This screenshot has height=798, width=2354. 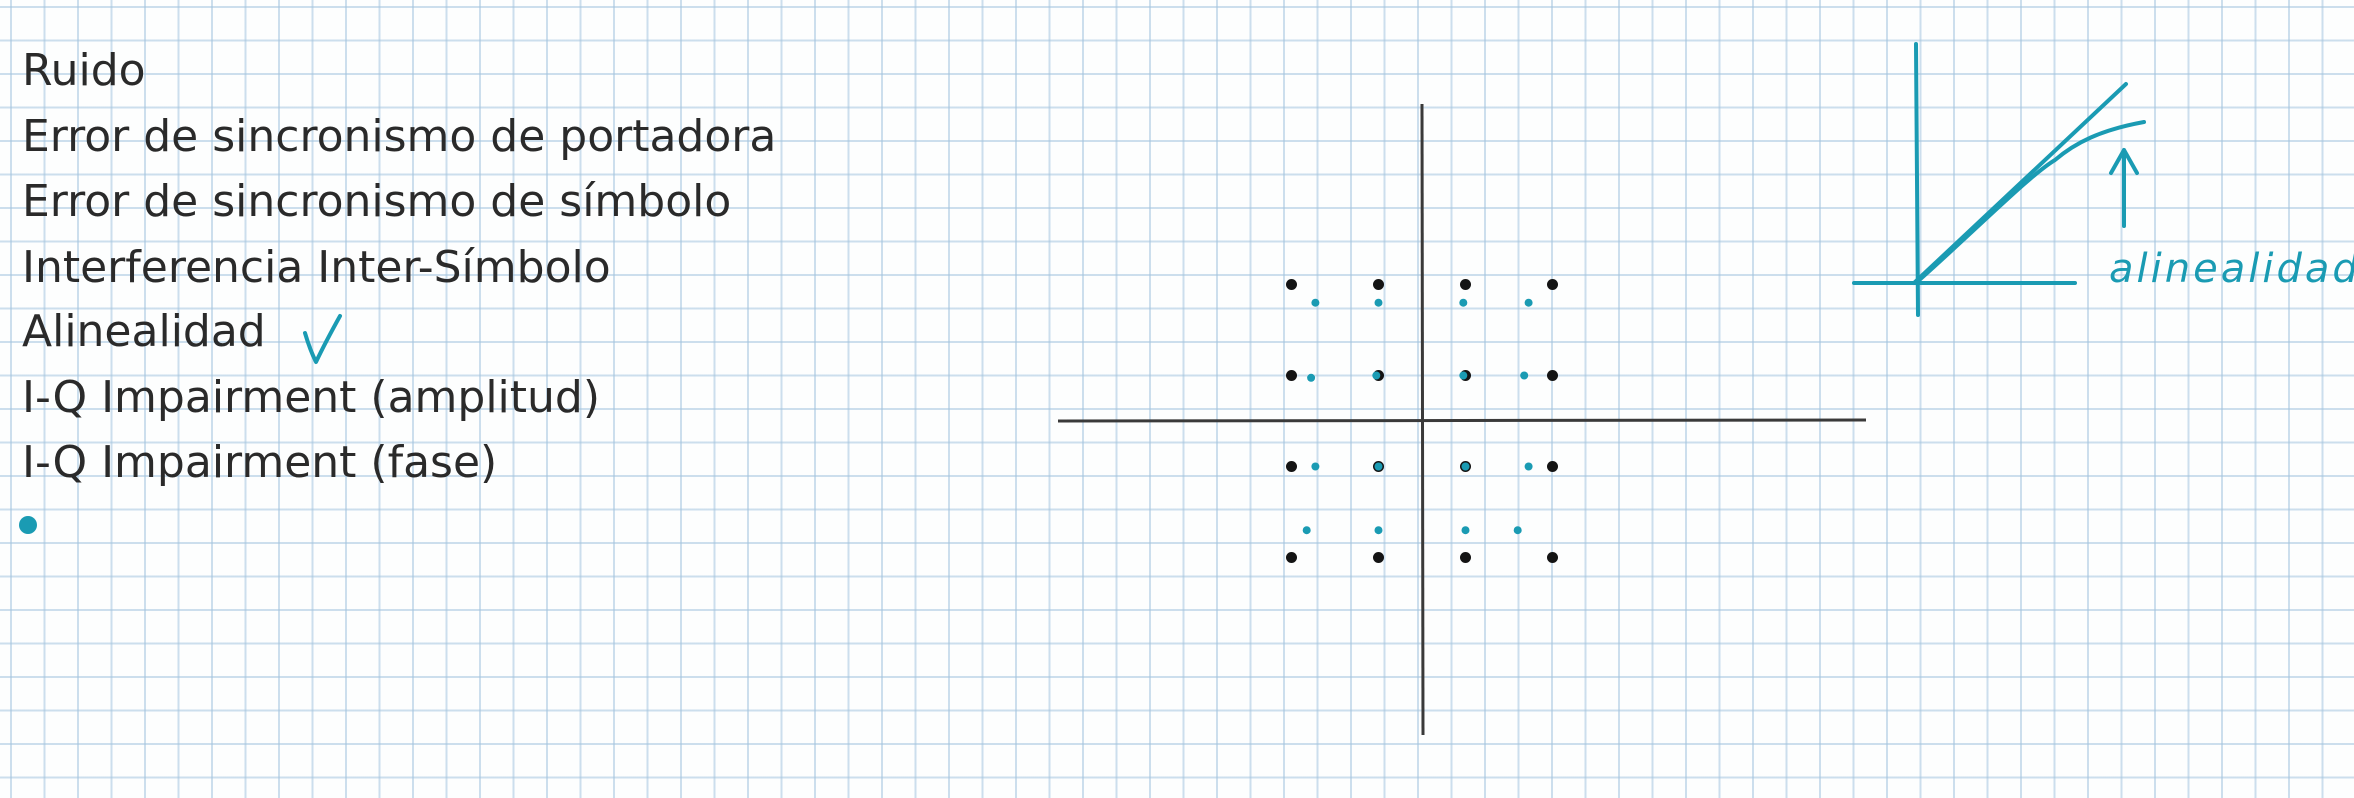 I want to click on list-item-iq-amplitud: I-Q Impairment (amplitud), so click(x=311, y=397).